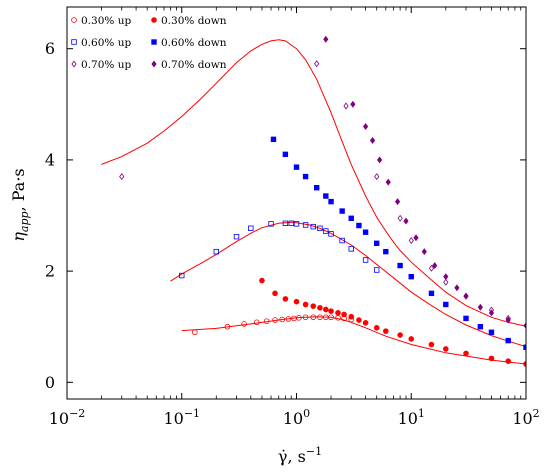 The height and width of the screenshot is (473, 550). What do you see at coordinates (50, 48) in the screenshot?
I see `y-tick-label: 6` at bounding box center [50, 48].